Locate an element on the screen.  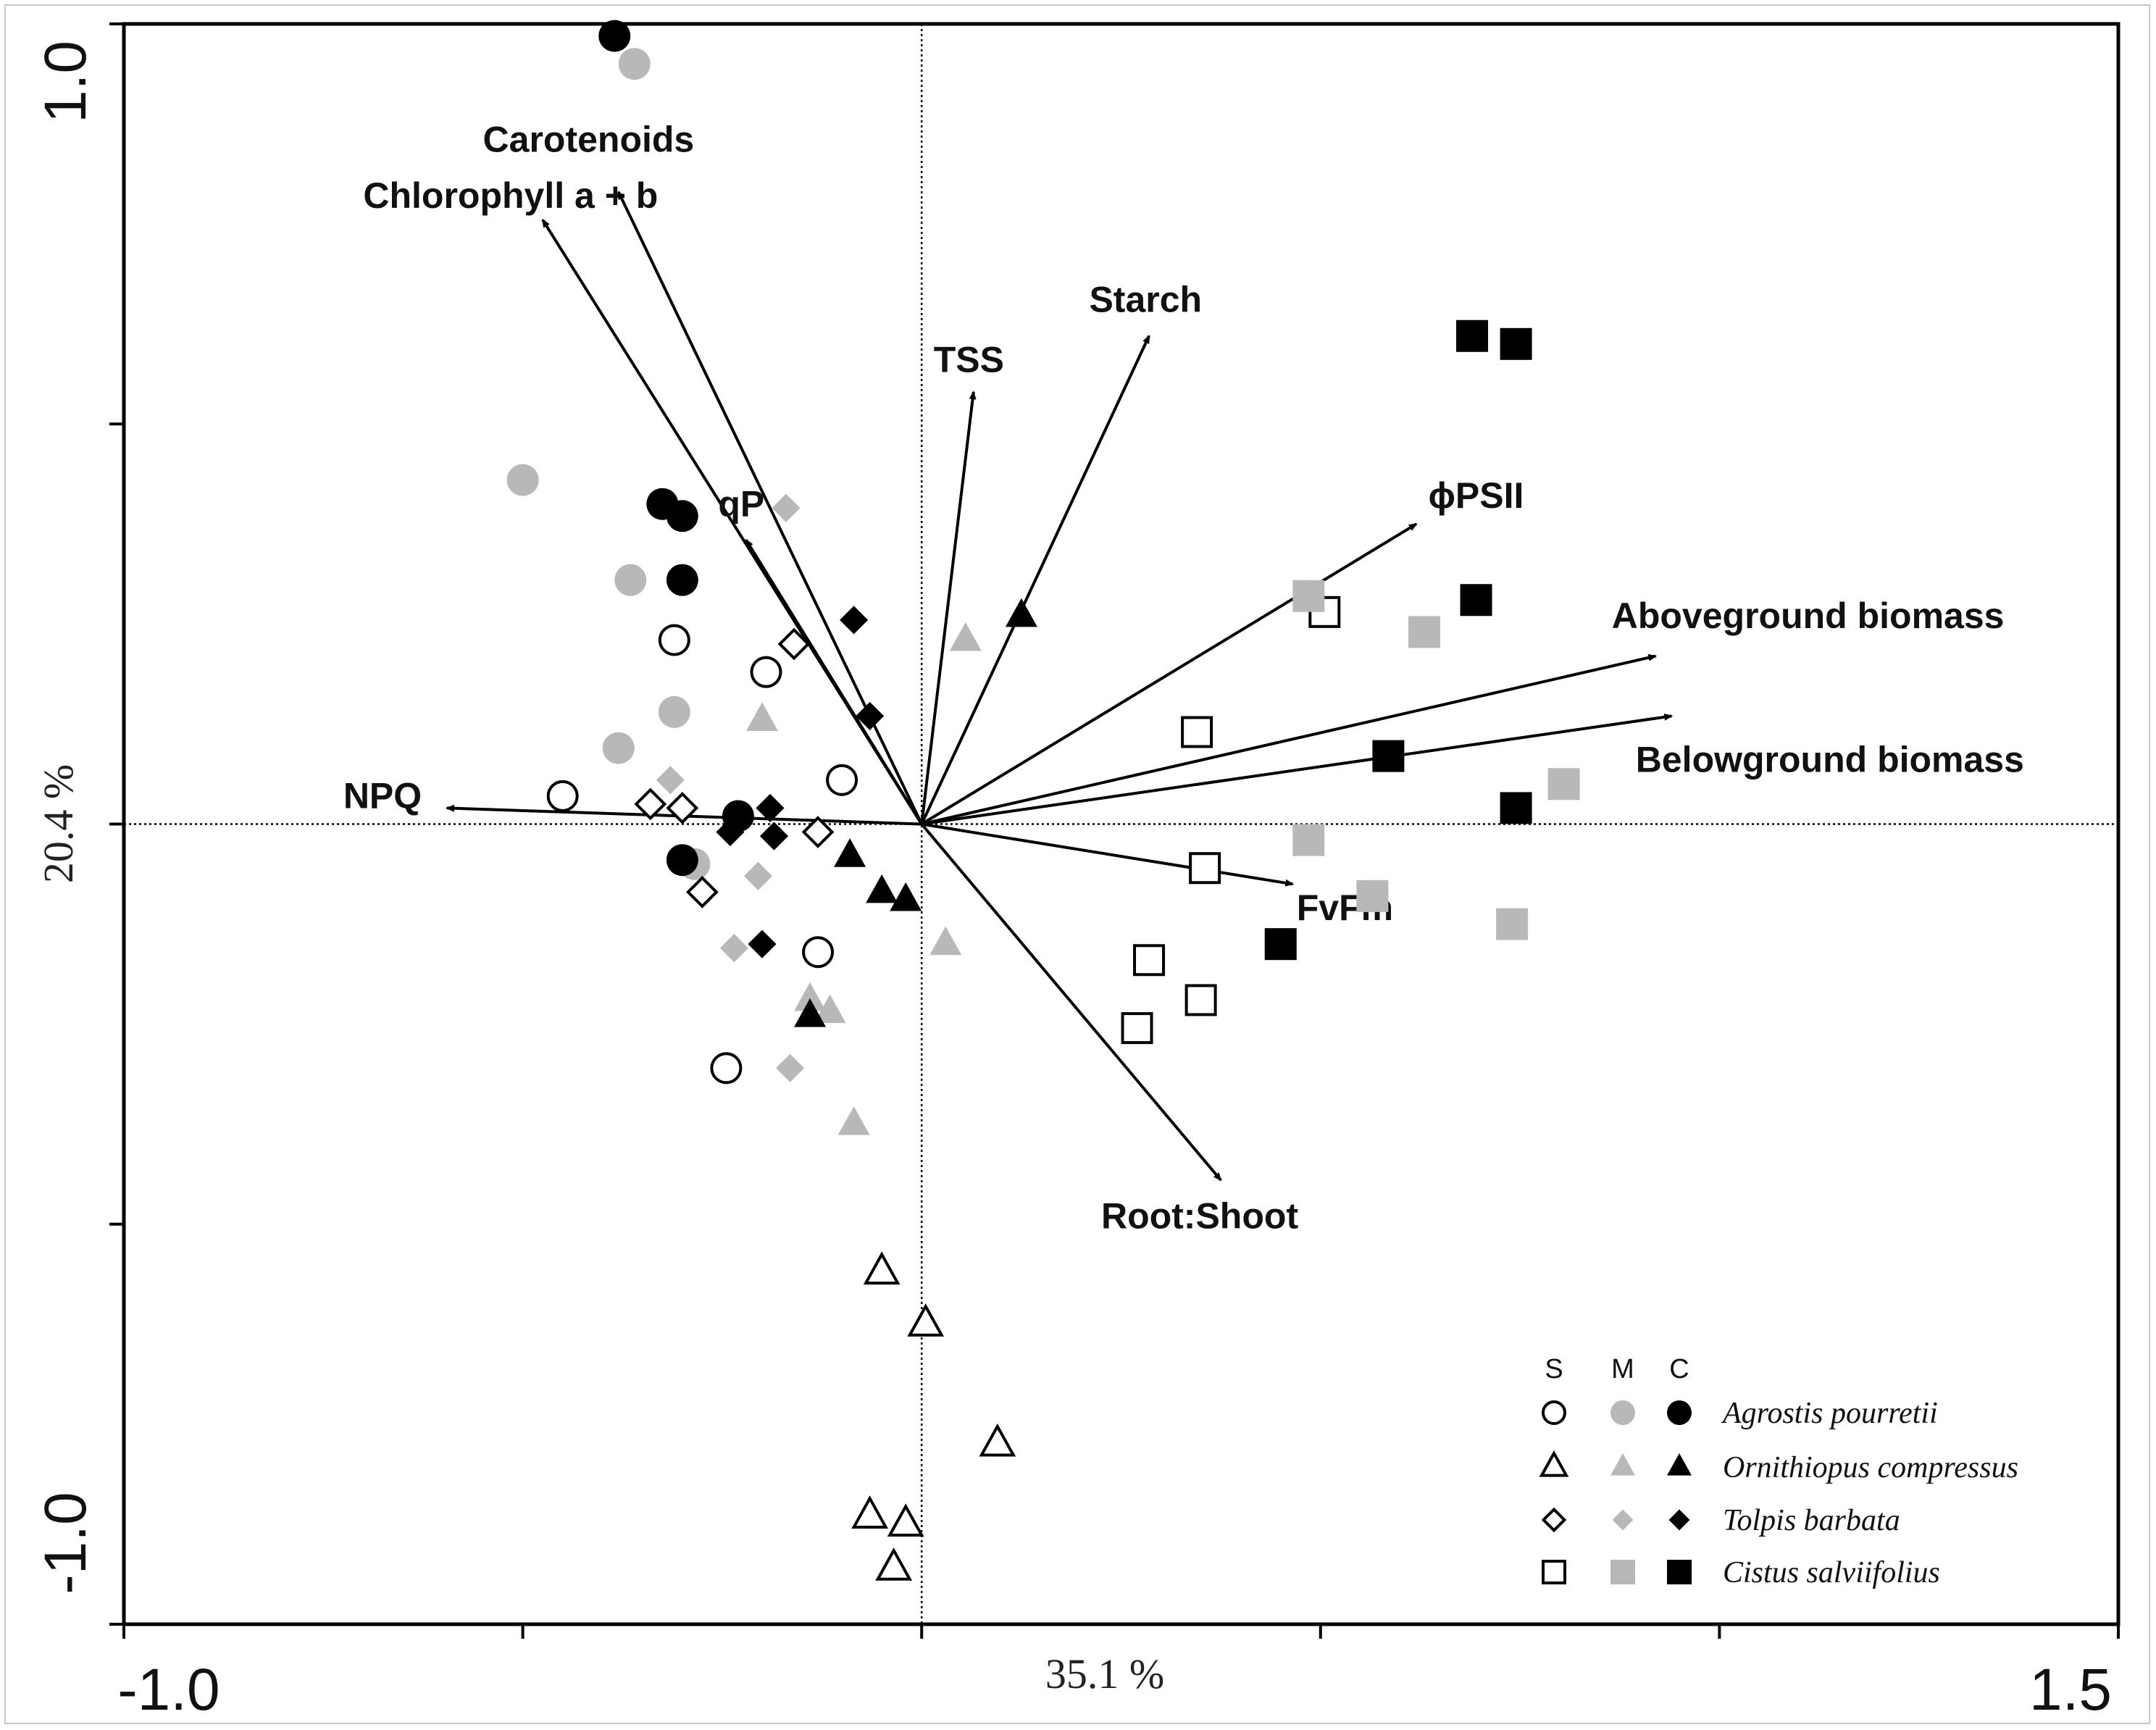
y-axis-label: 20.4 % is located at coordinates (58, 823).